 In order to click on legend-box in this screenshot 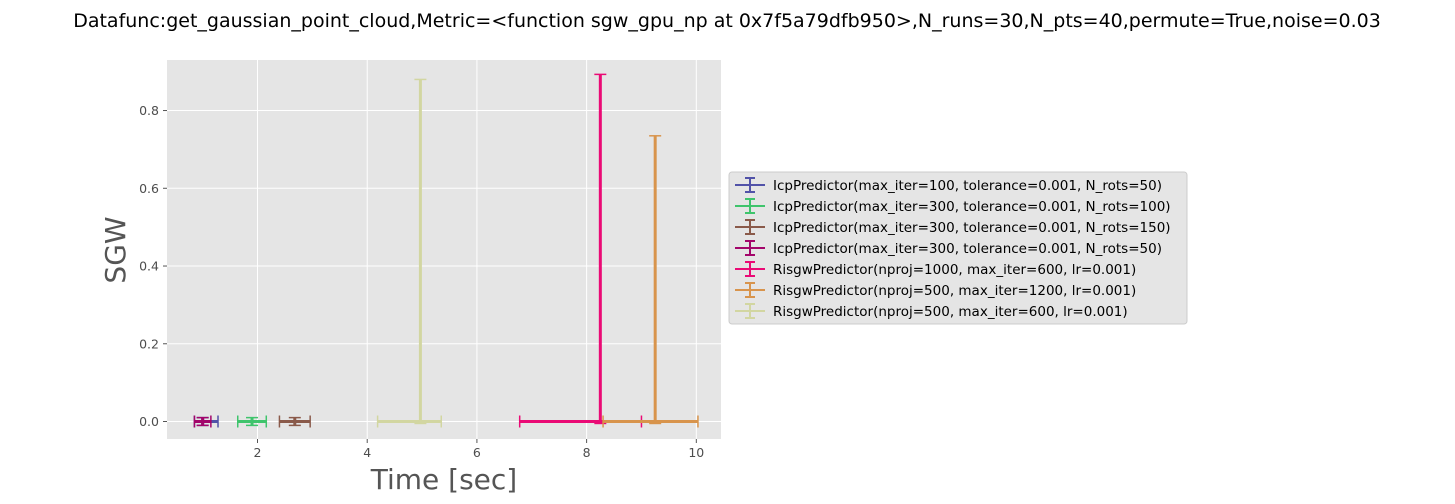, I will do `click(958, 248)`.